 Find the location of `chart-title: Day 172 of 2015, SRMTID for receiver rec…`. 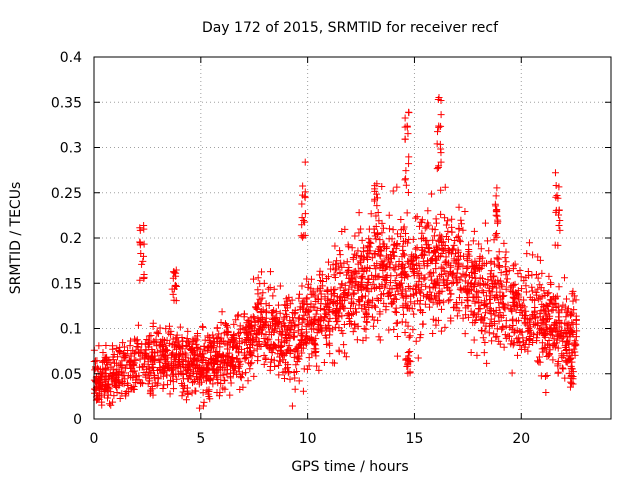

chart-title: Day 172 of 2015, SRMTID for receiver rec… is located at coordinates (350, 28).